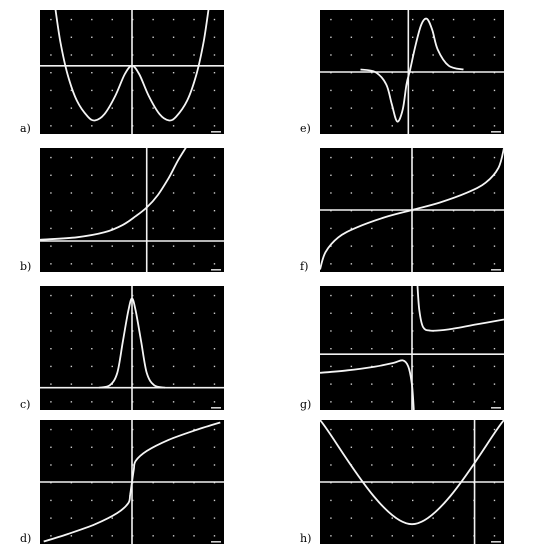 The image size is (538, 556). I want to click on panel-label: c), so click(25, 404).